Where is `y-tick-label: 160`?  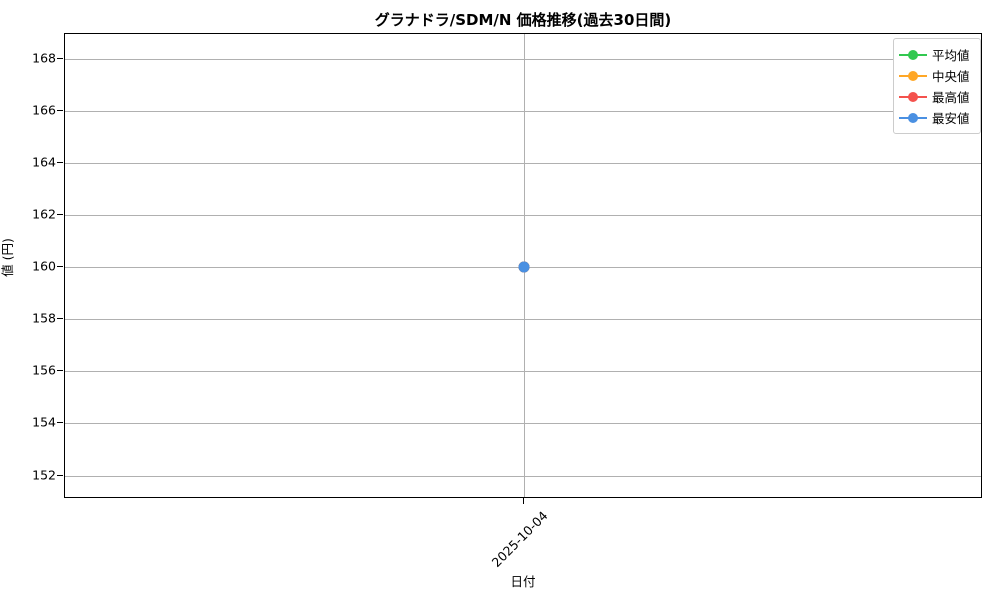 y-tick-label: 160 is located at coordinates (44, 266).